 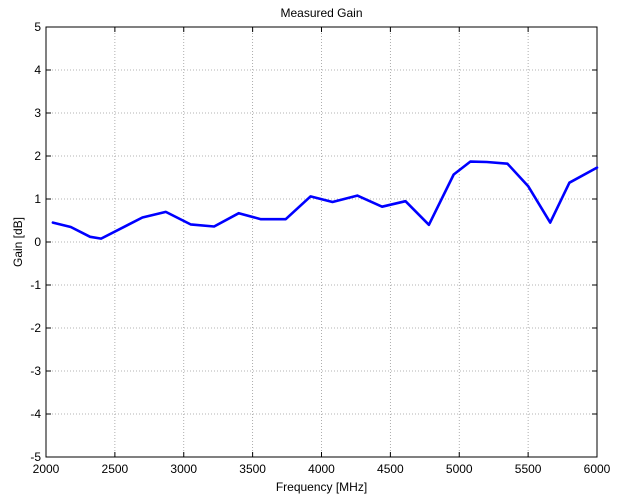 What do you see at coordinates (35, 457) in the screenshot?
I see `y-tick-label: -5` at bounding box center [35, 457].